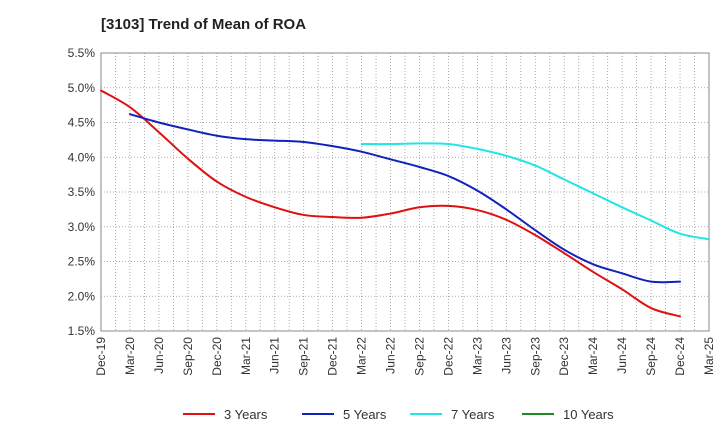 The width and height of the screenshot is (720, 440). What do you see at coordinates (651, 356) in the screenshot?
I see `x-tick-label: Sep-24` at bounding box center [651, 356].